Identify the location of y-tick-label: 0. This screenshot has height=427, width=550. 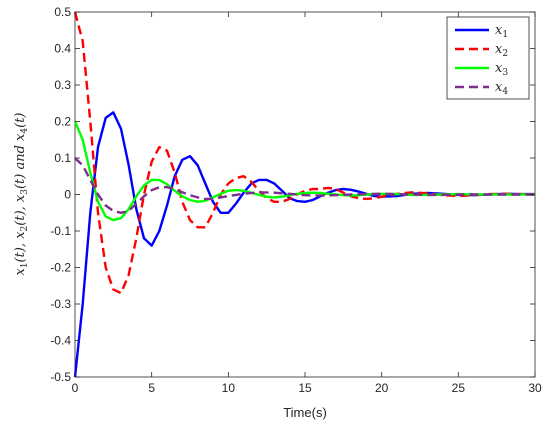
(67, 195).